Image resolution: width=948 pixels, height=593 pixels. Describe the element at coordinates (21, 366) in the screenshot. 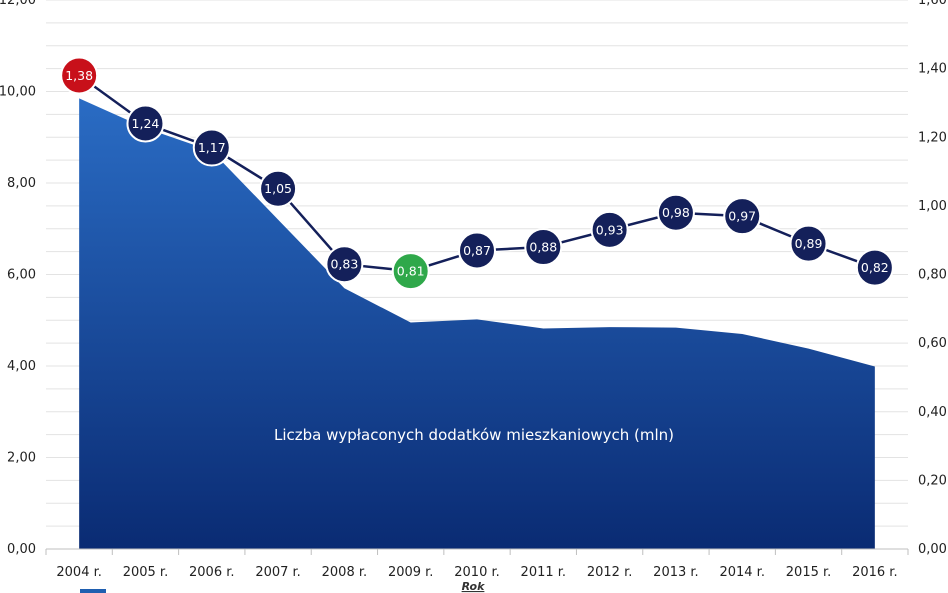

I see `left-axis-tick: 4,00` at that location.